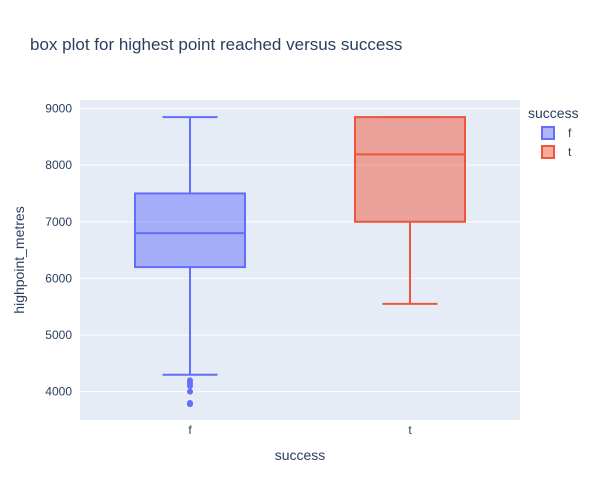  Describe the element at coordinates (58, 249) in the screenshot. I see `y-axis-ticks: 4000 5000 6000 7000 8000 9000` at that location.